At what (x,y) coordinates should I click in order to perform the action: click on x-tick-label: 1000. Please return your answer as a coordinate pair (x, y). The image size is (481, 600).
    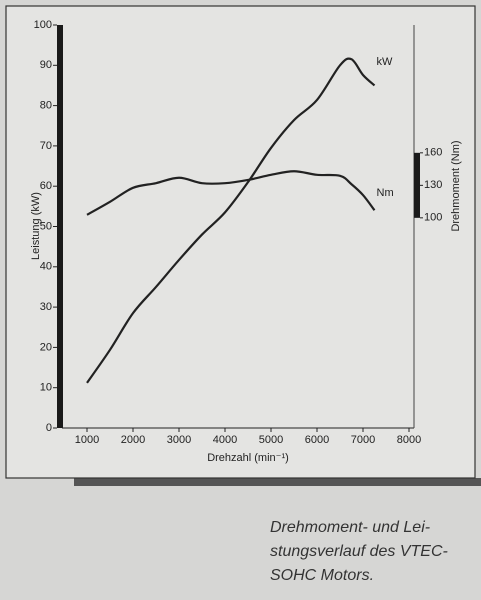
    Looking at the image, I should click on (87, 440).